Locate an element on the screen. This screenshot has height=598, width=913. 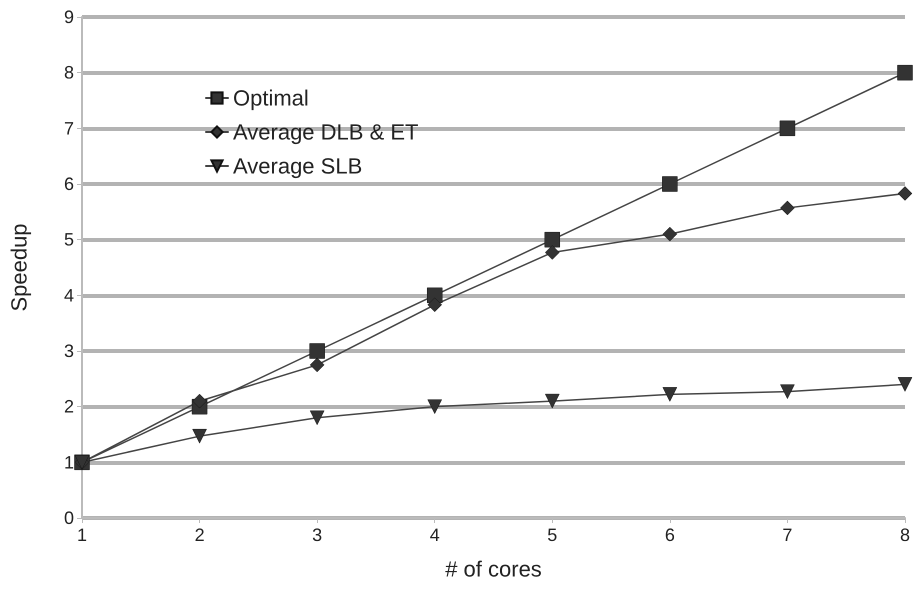
y-axis-title: Speedup is located at coordinates (19, 267).